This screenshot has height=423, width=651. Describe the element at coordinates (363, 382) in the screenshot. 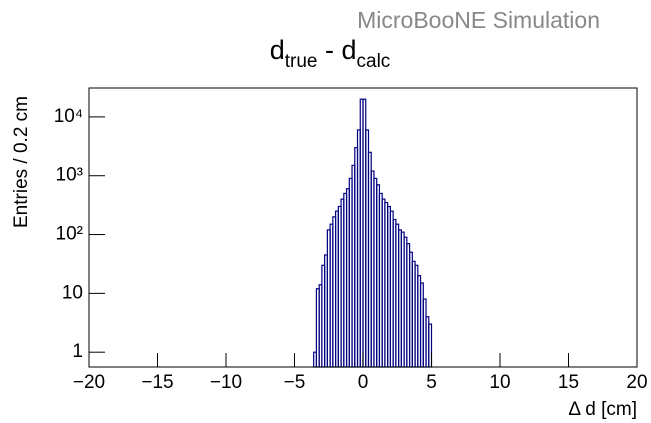

I see `x-tick-label: 0` at that location.